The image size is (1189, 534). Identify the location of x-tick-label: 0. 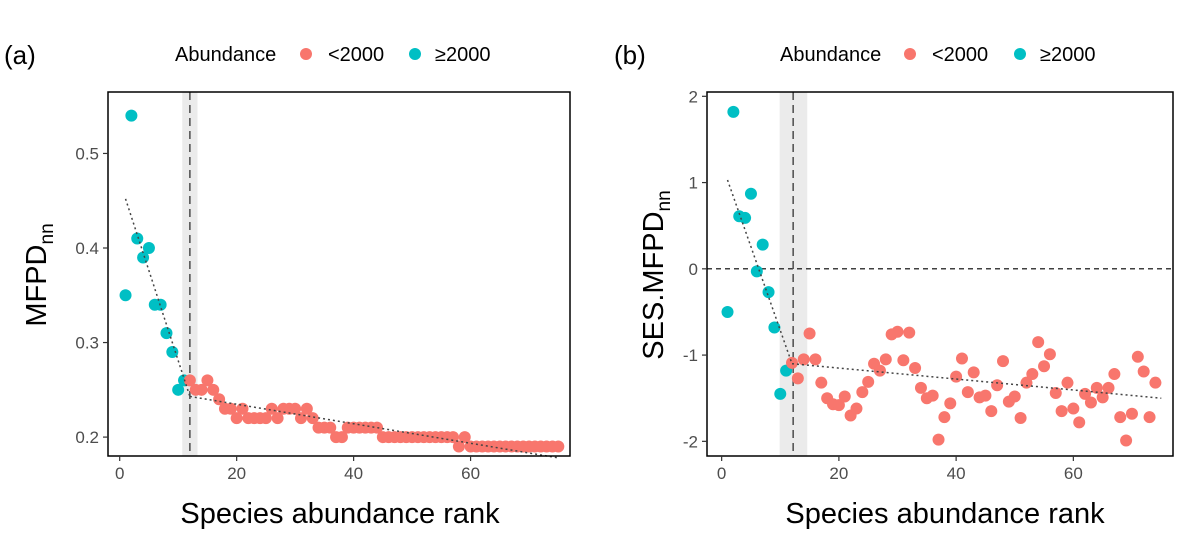
(721, 473).